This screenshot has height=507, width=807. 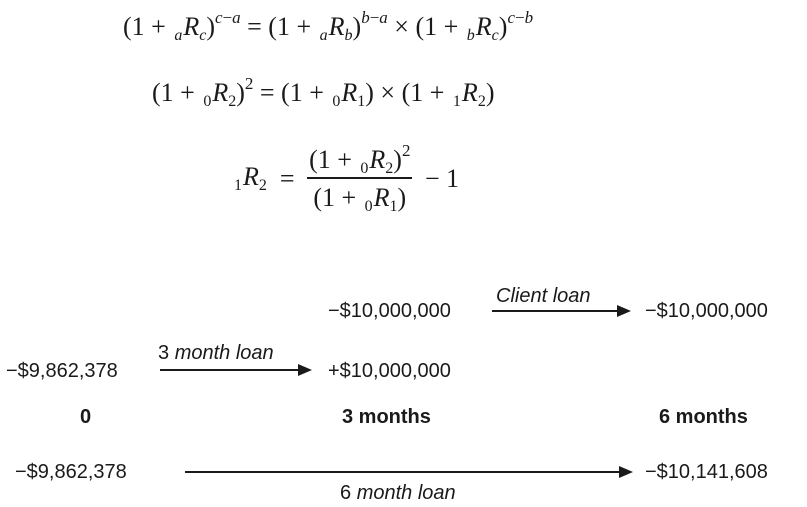 I want to click on equation-forward-rate-solution: 1R2 = (1 + 0R2)2 (1 + 0R1) − 1, so click(x=347, y=178).